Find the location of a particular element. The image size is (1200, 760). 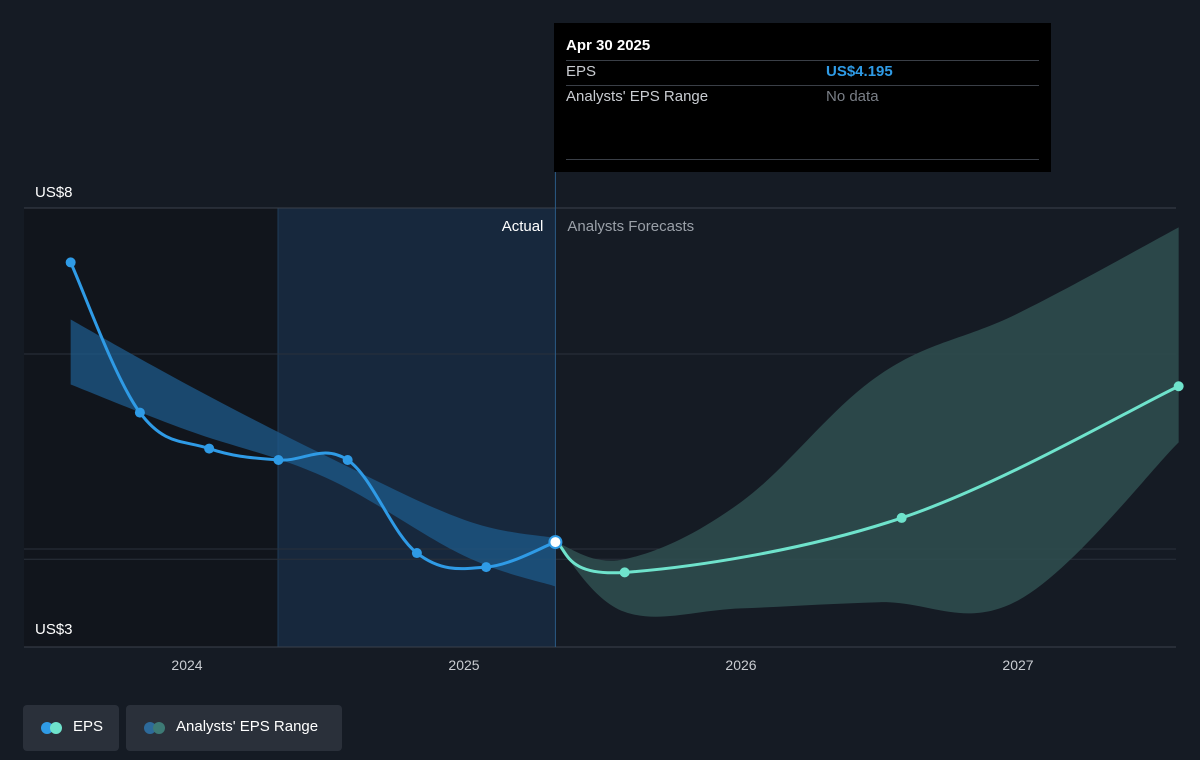

x-tick-label: 2024 is located at coordinates (186, 665).